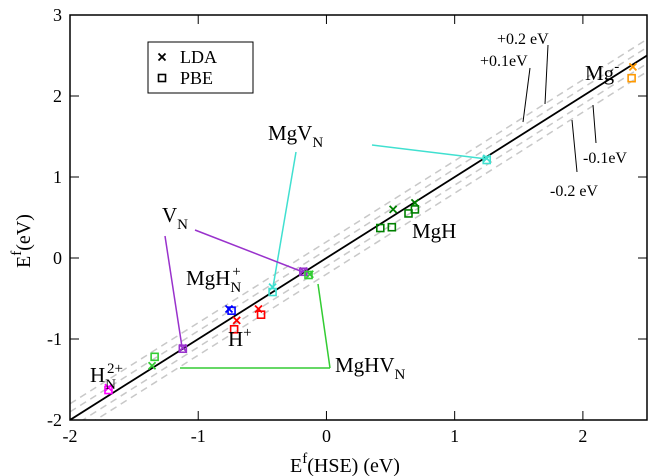  Describe the element at coordinates (304, 459) in the screenshot. I see `x-axis-label-sup: f` at that location.